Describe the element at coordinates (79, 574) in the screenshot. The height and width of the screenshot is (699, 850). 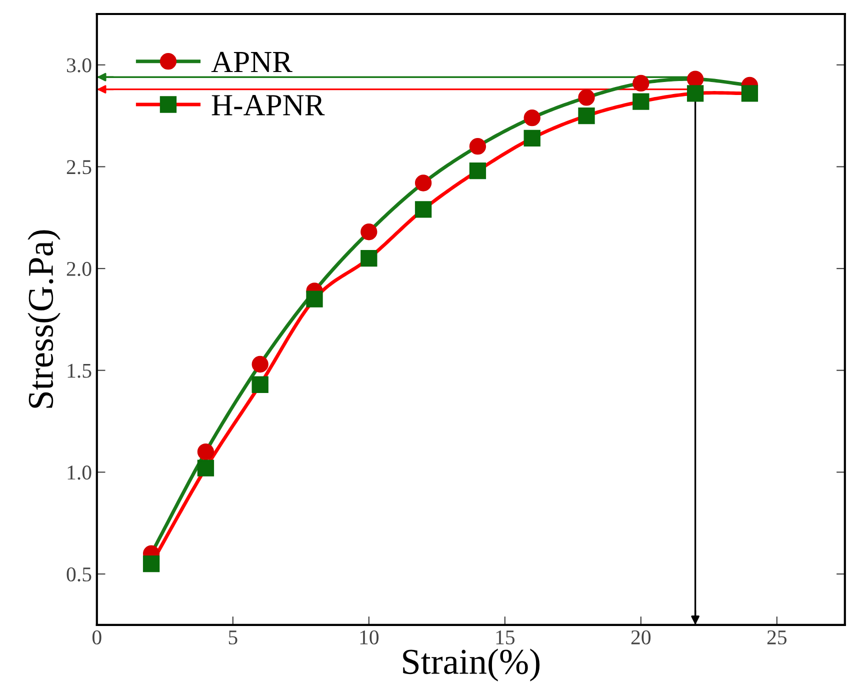
I see `y-tick-label: 0.5` at that location.